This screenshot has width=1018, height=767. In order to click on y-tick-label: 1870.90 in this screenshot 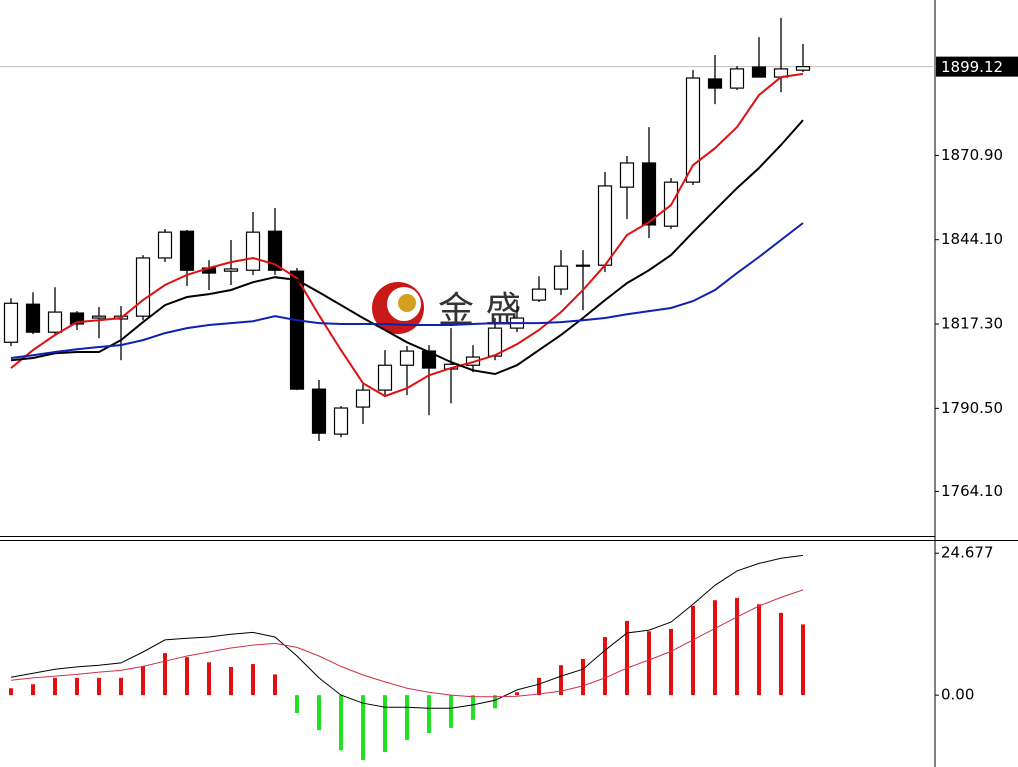, I will do `click(972, 155)`.